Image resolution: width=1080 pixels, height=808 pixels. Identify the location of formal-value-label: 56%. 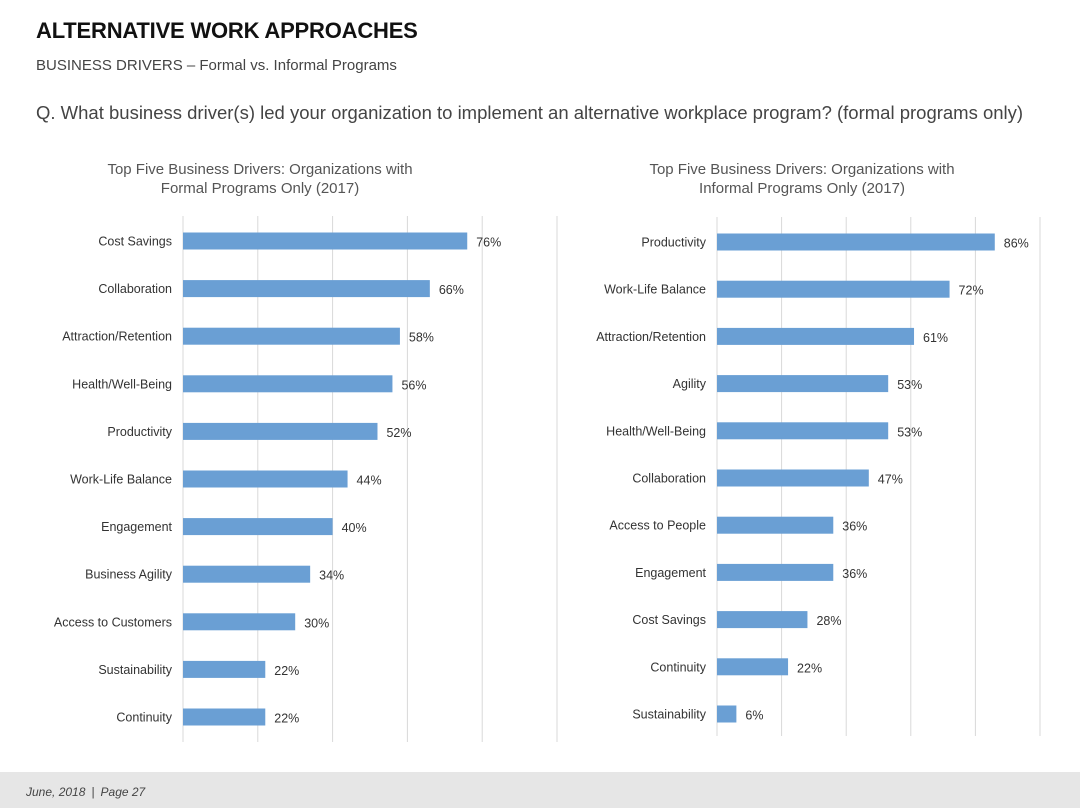
(413, 385).